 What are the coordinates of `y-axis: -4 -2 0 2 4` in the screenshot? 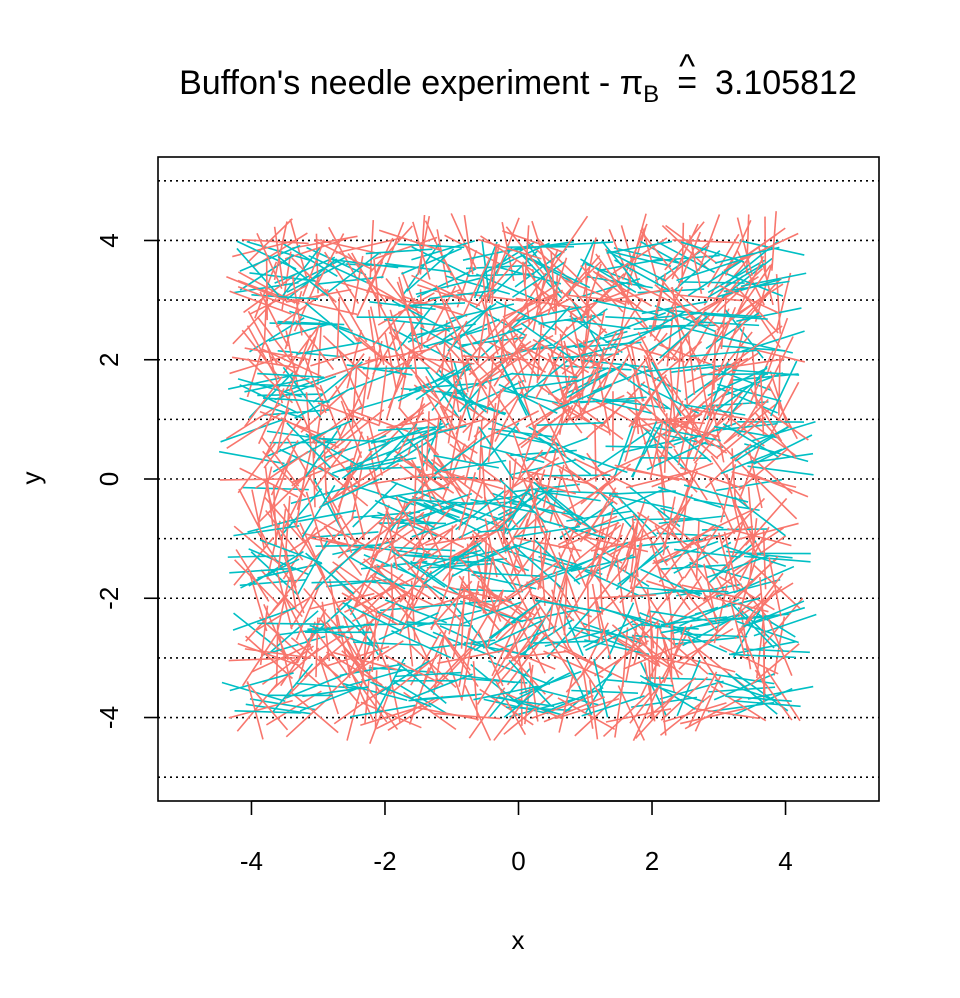 It's located at (126, 481).